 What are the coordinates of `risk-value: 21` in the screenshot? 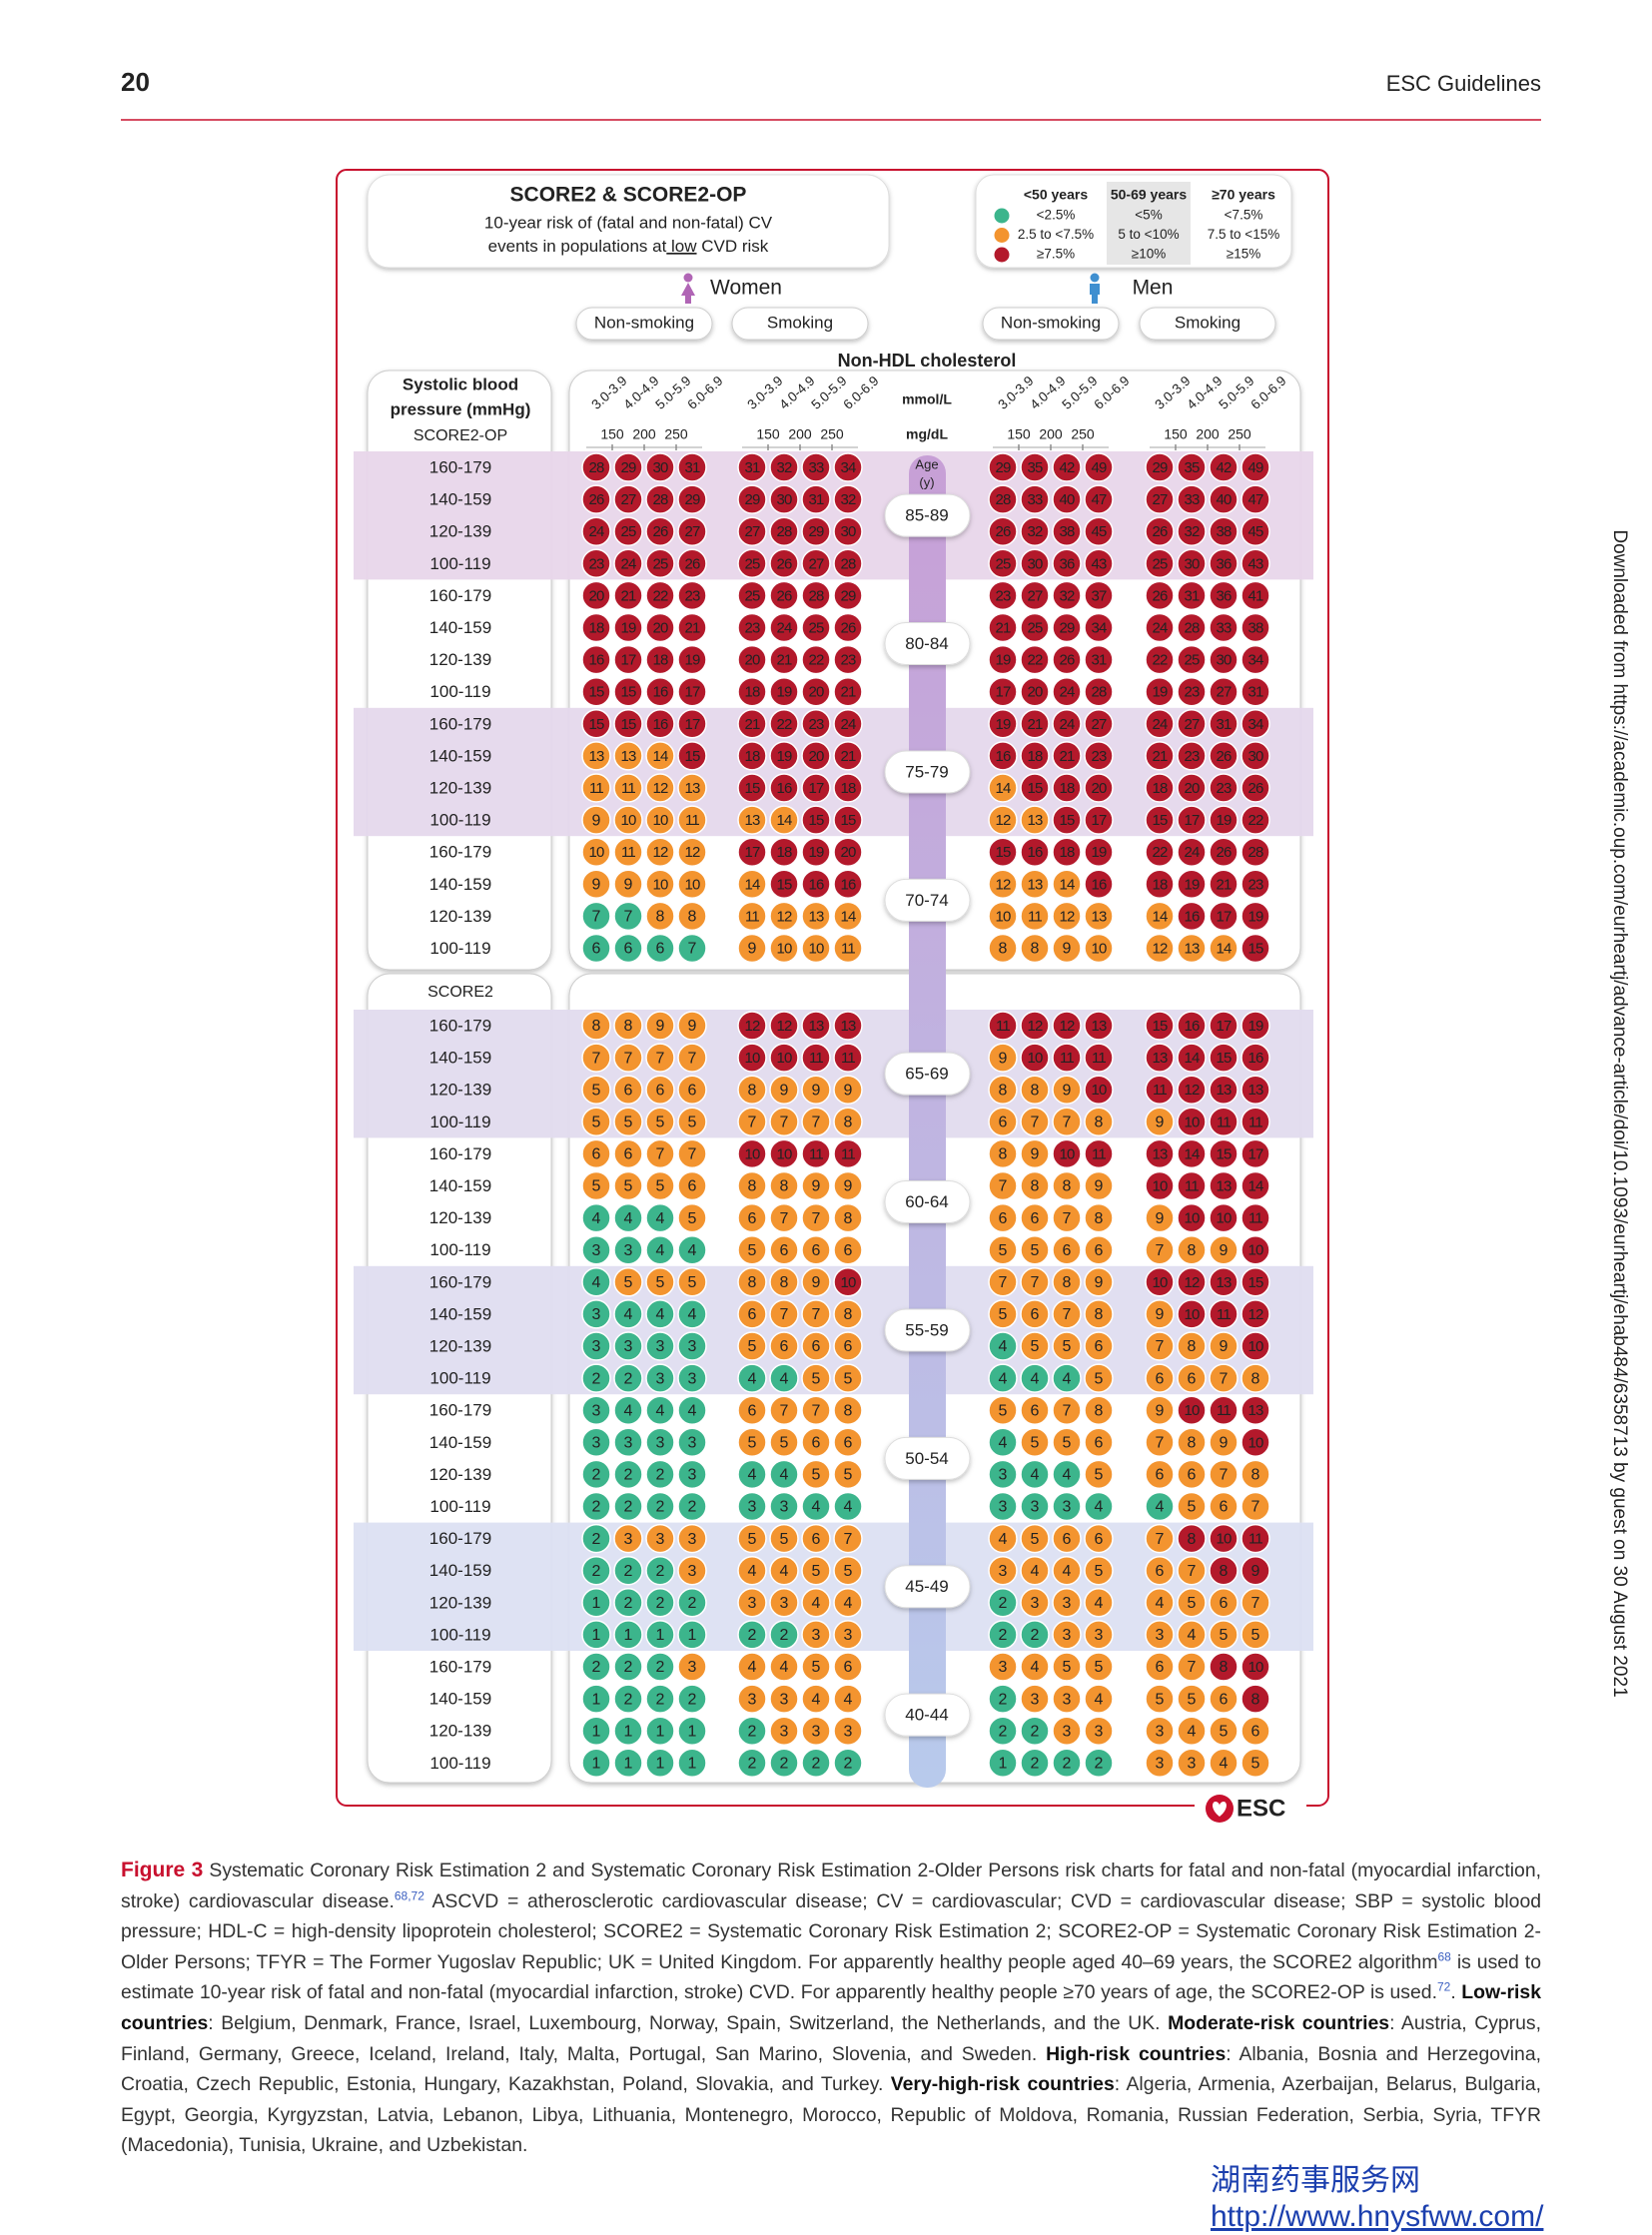 It's located at (784, 660).